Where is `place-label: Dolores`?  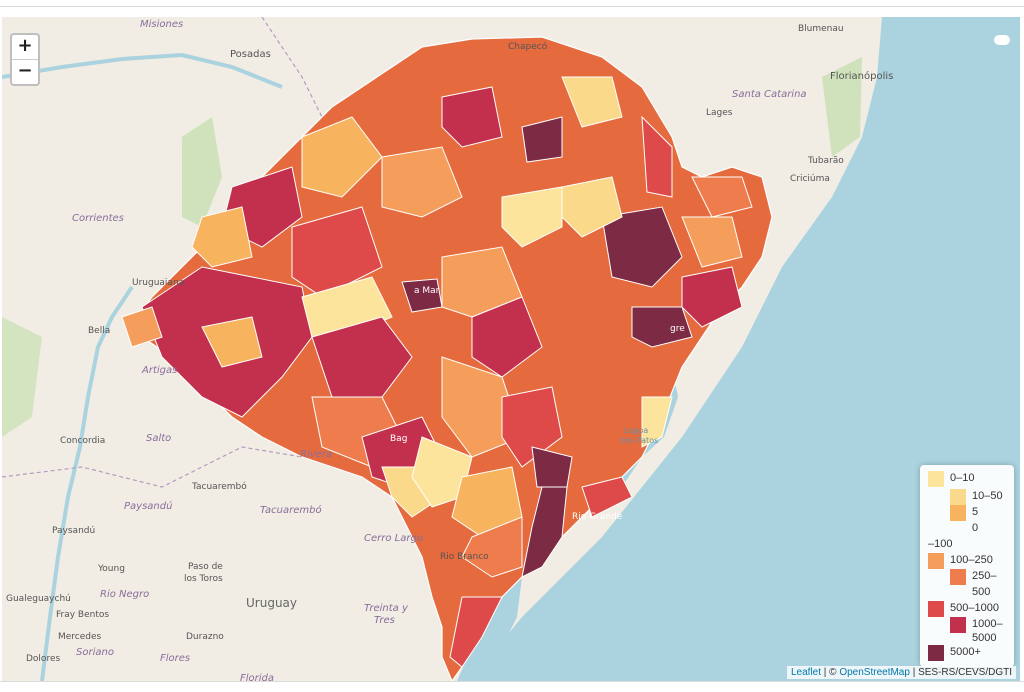
place-label: Dolores is located at coordinates (43, 659).